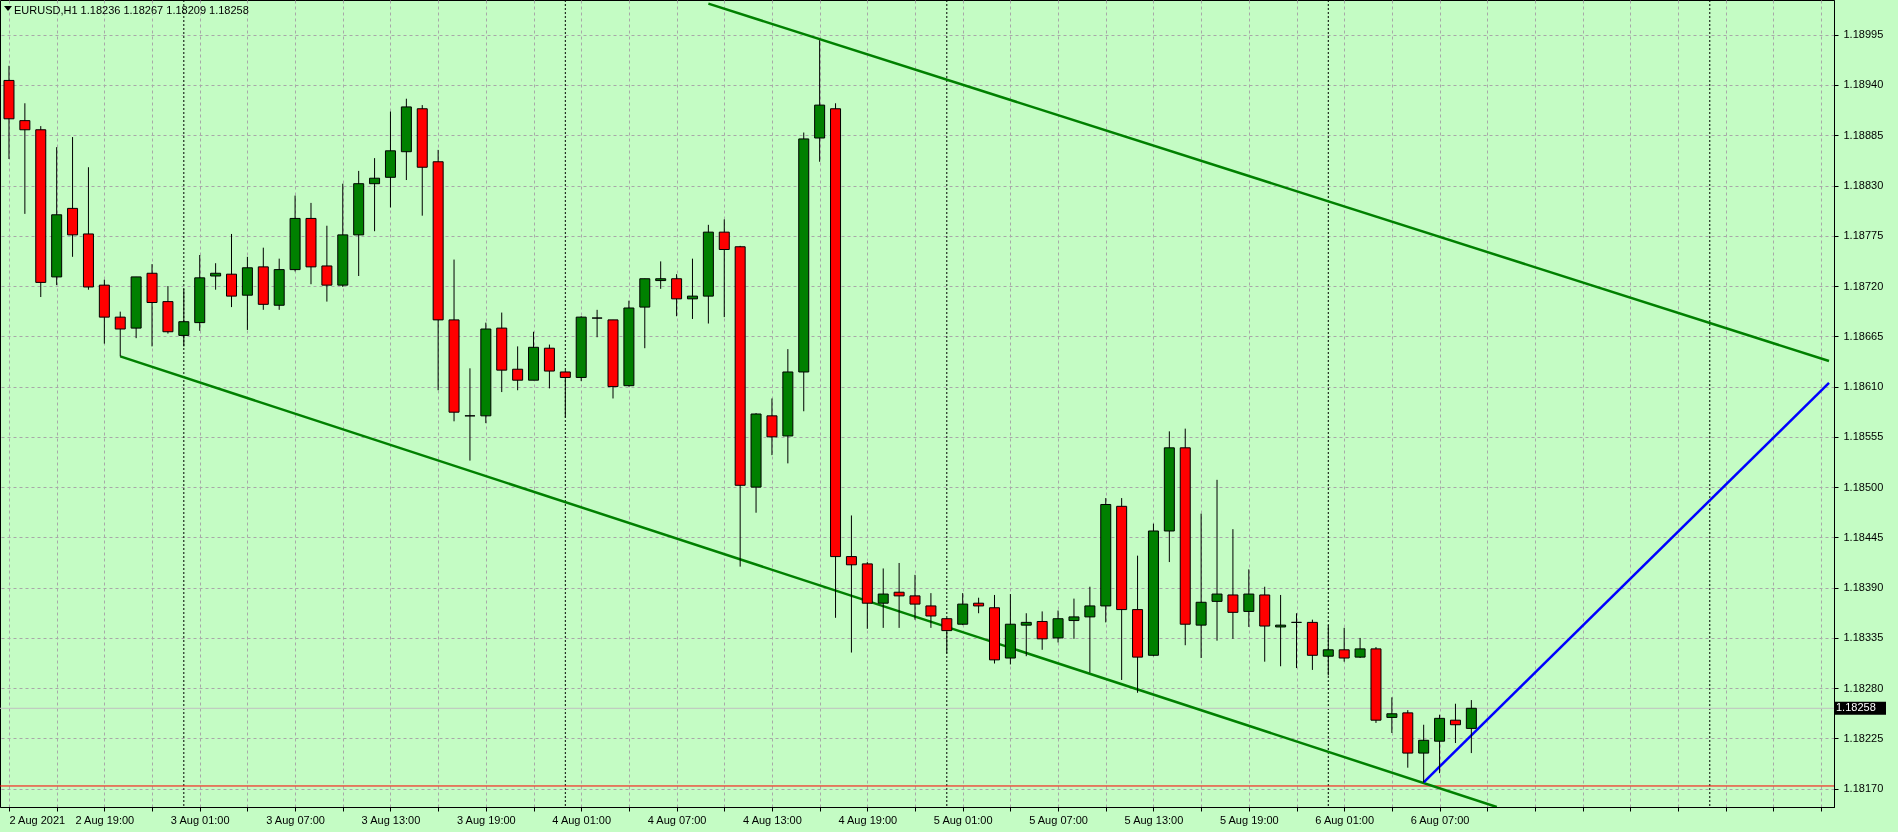 The height and width of the screenshot is (832, 1898). Describe the element at coordinates (1345, 819) in the screenshot. I see `x-tick-label: 6 Aug 01:00` at that location.